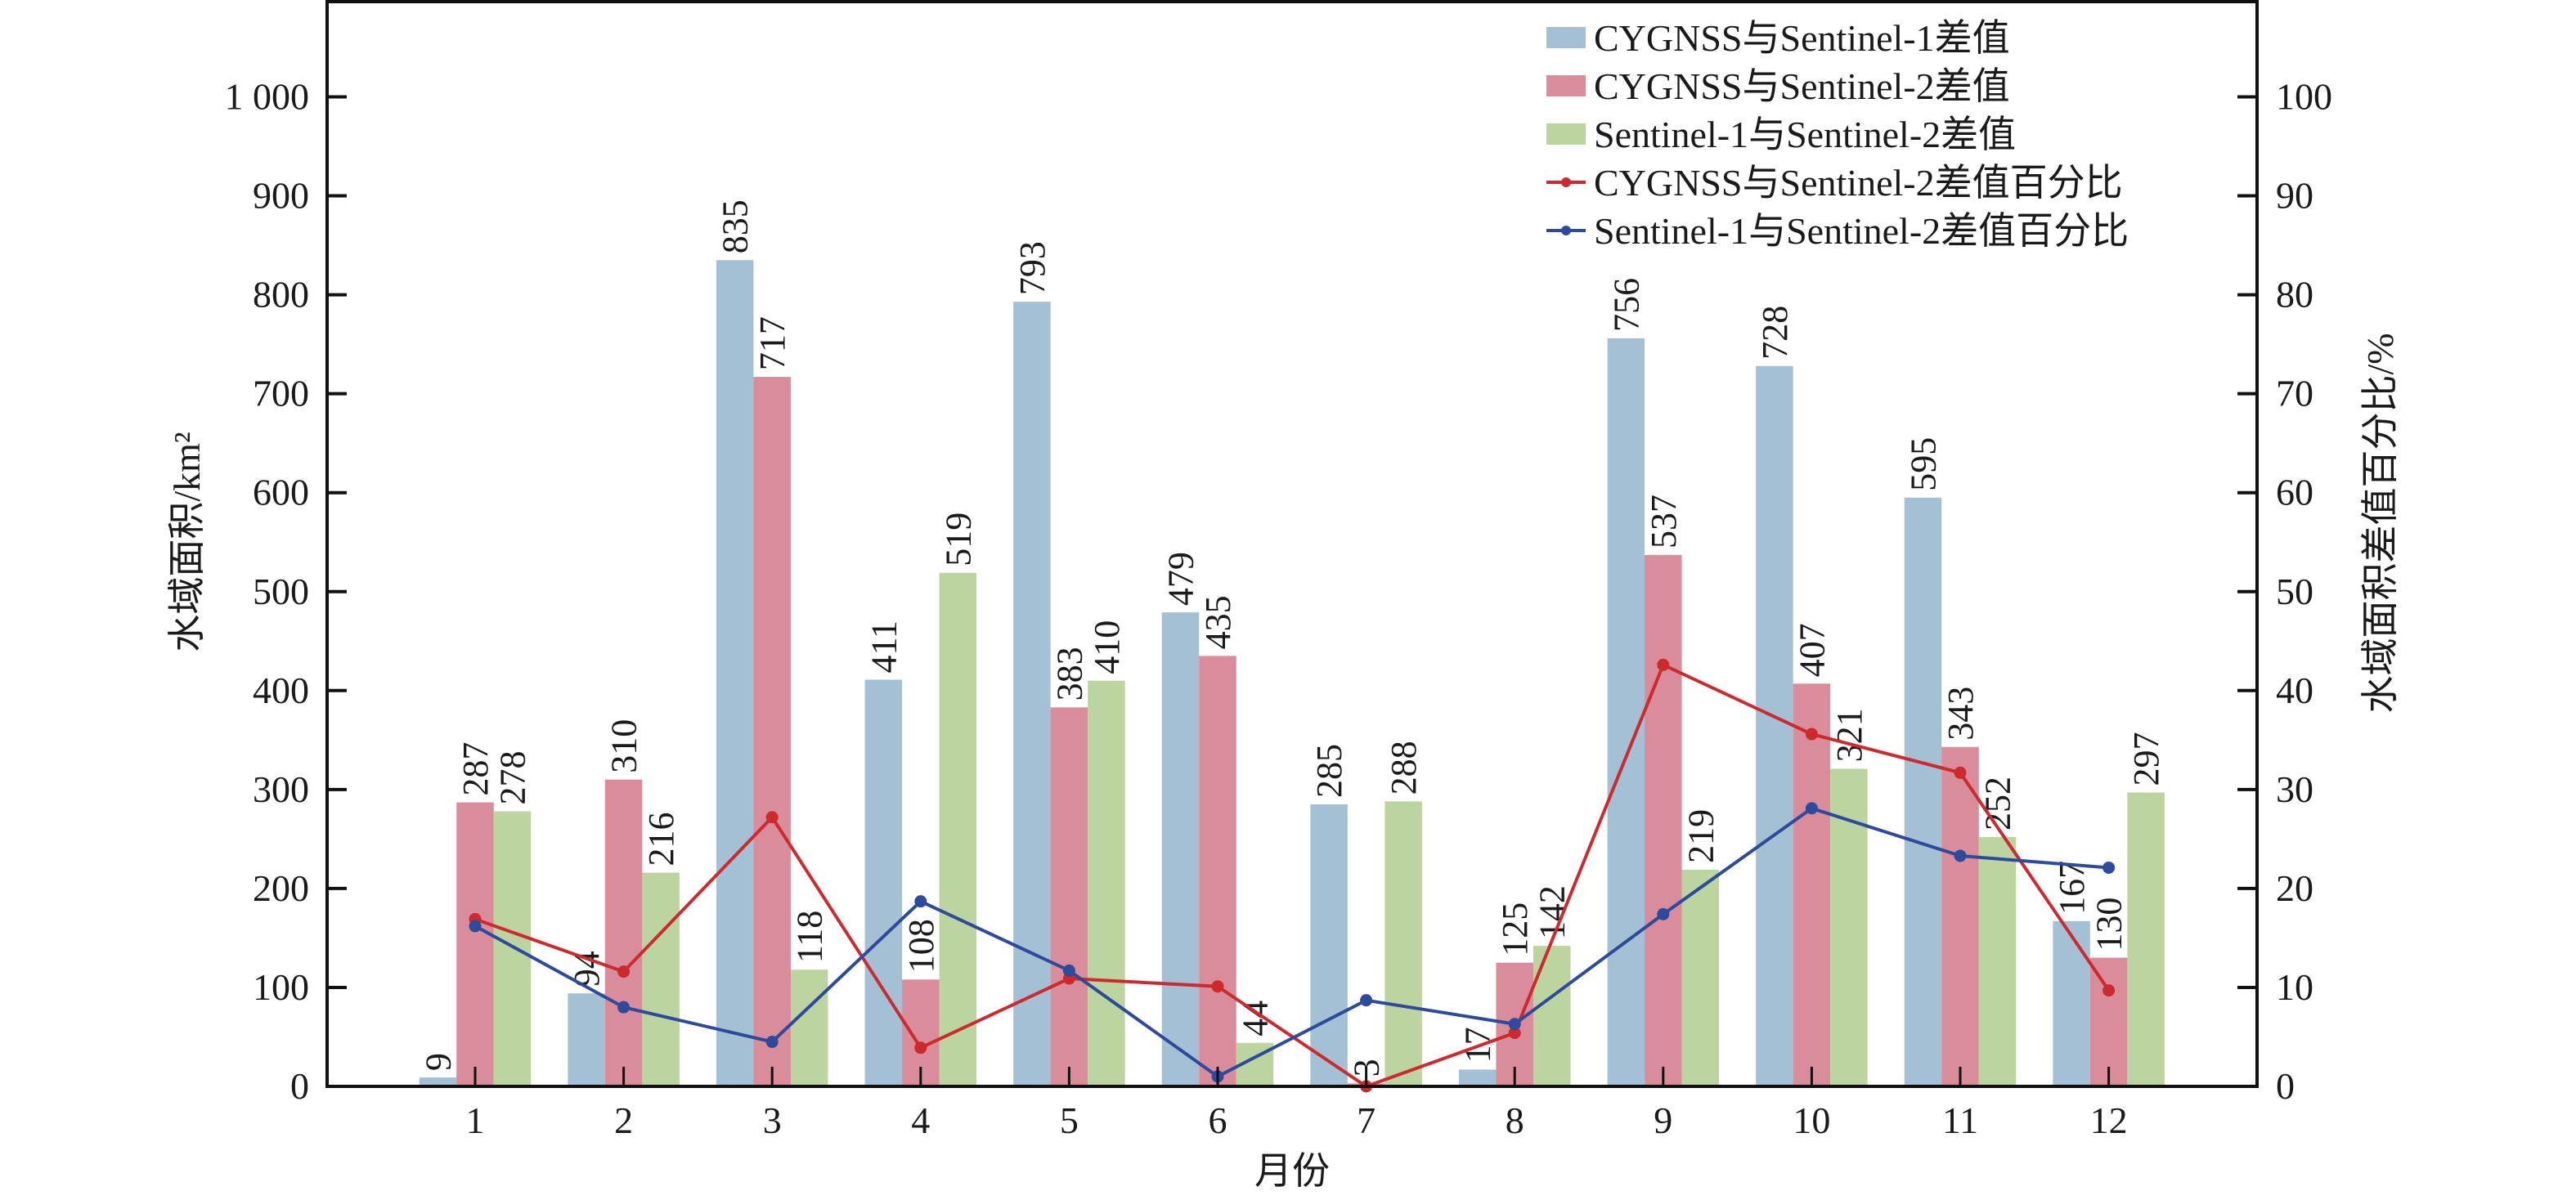 The image size is (2576, 1200). What do you see at coordinates (2072, 888) in the screenshot?
I see `bar-data-label: 167` at bounding box center [2072, 888].